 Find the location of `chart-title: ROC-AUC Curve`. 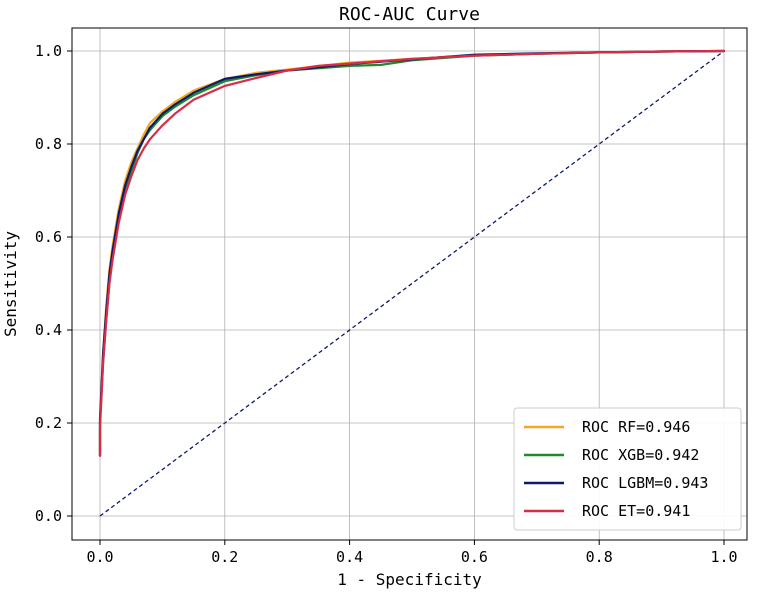

chart-title: ROC-AUC Curve is located at coordinates (409, 14).